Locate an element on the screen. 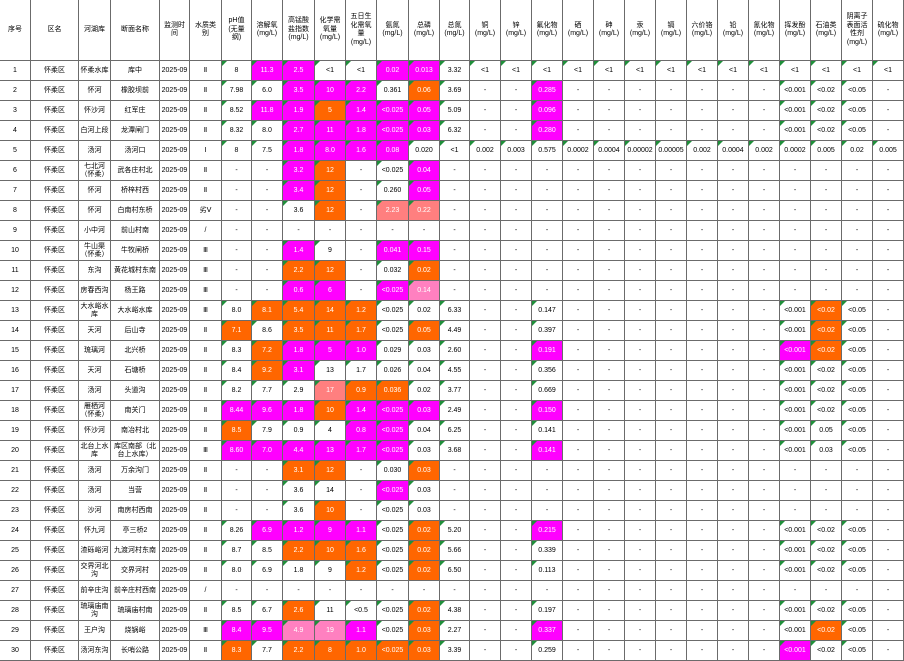  cell-index: 21 is located at coordinates (15, 471).